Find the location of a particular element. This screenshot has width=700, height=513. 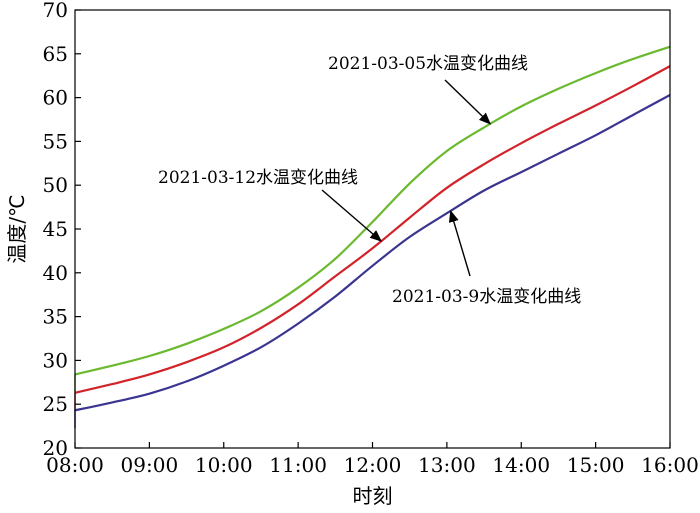

x-tick-label: 12:00 is located at coordinates (373, 465).